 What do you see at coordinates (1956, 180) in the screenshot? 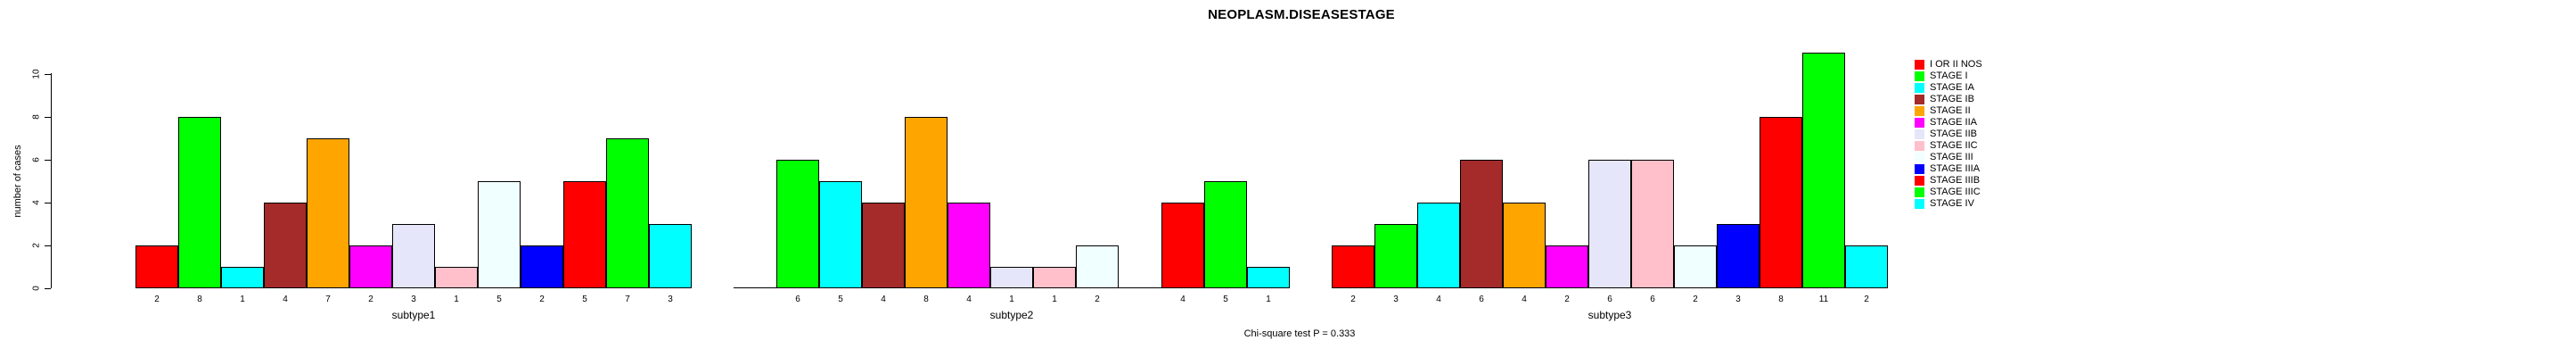
I see `legend-label: STAGE IIIB` at bounding box center [1956, 180].